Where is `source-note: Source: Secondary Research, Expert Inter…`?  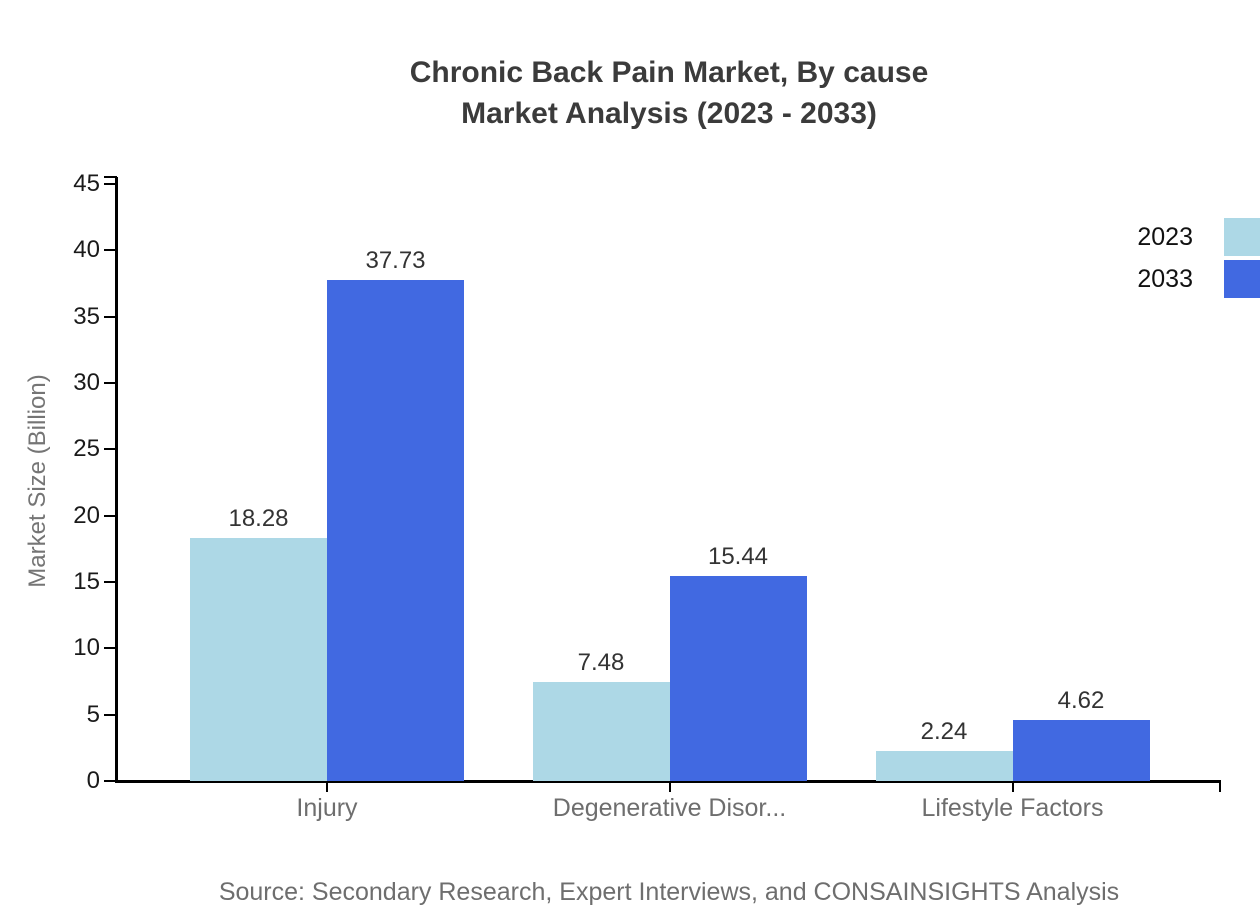
source-note: Source: Secondary Research, Expert Inter… is located at coordinates (669, 892).